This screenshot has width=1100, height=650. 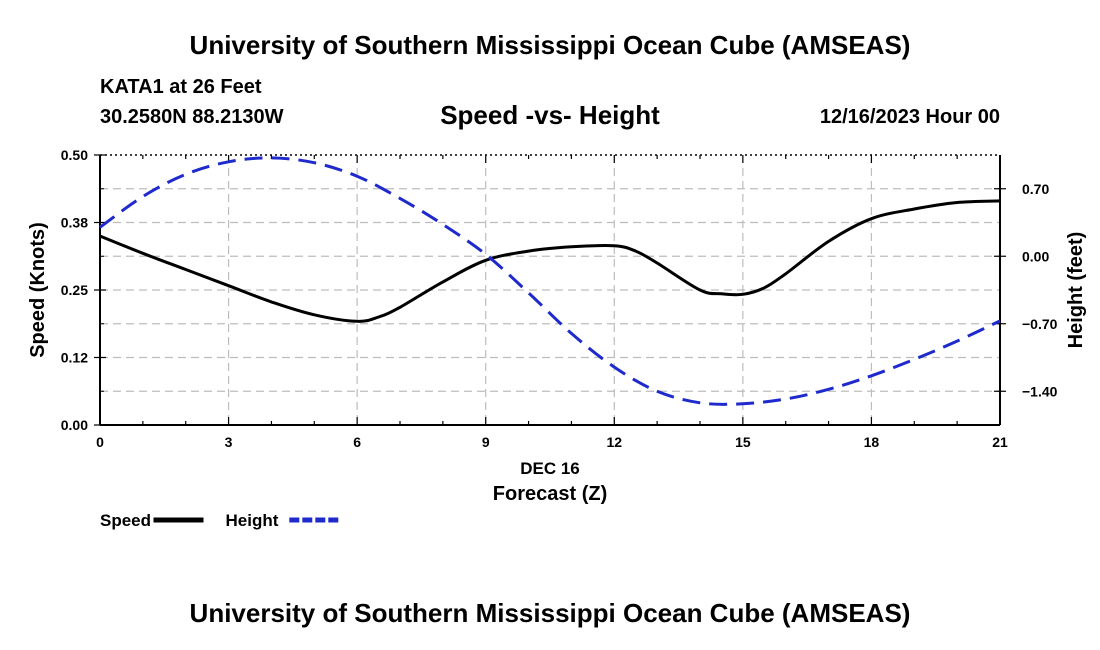 I want to click on x-tick-label: 6, so click(x=357, y=442).